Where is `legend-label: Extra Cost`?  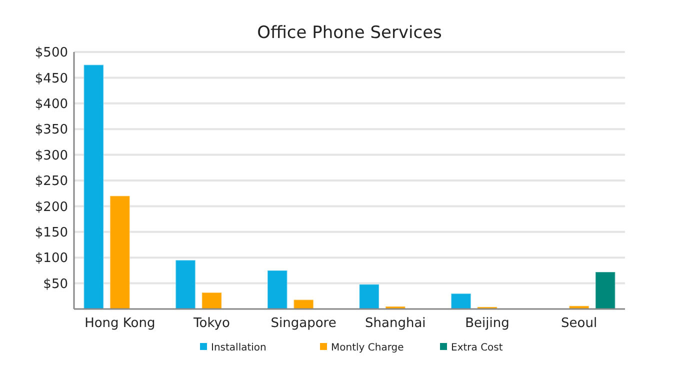
legend-label: Extra Cost is located at coordinates (477, 348).